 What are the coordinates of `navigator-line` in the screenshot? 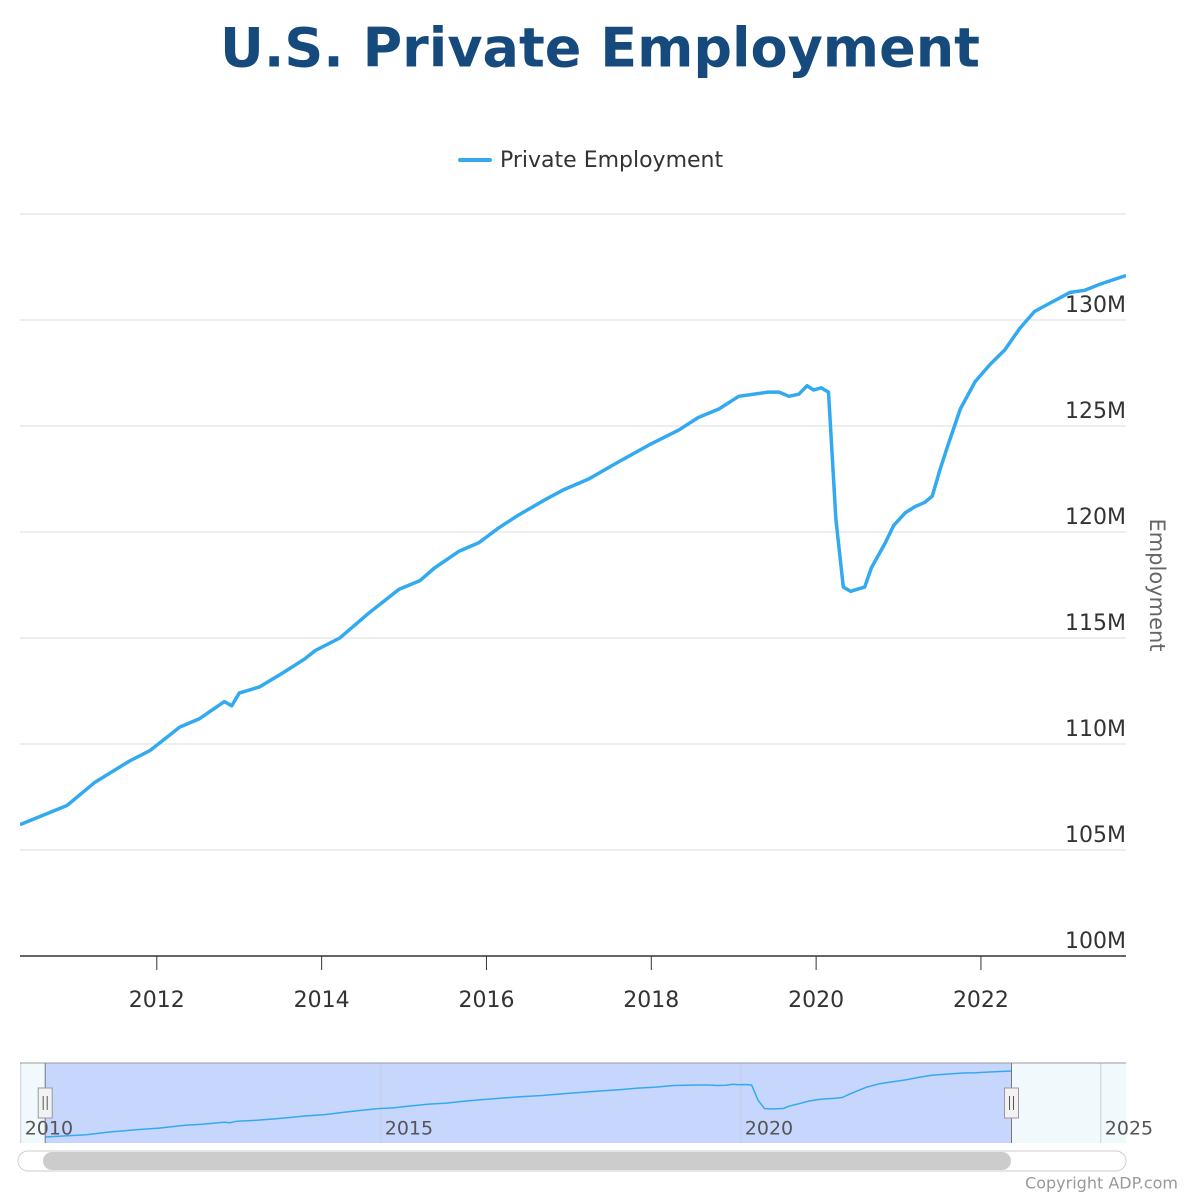 It's located at (528, 1104).